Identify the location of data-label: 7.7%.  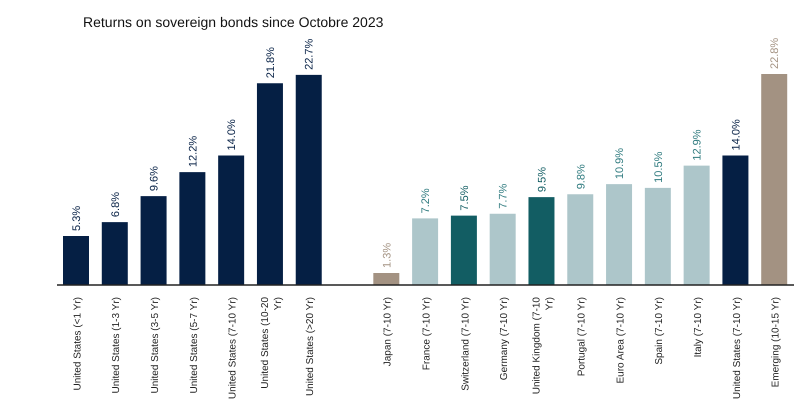
(504, 196).